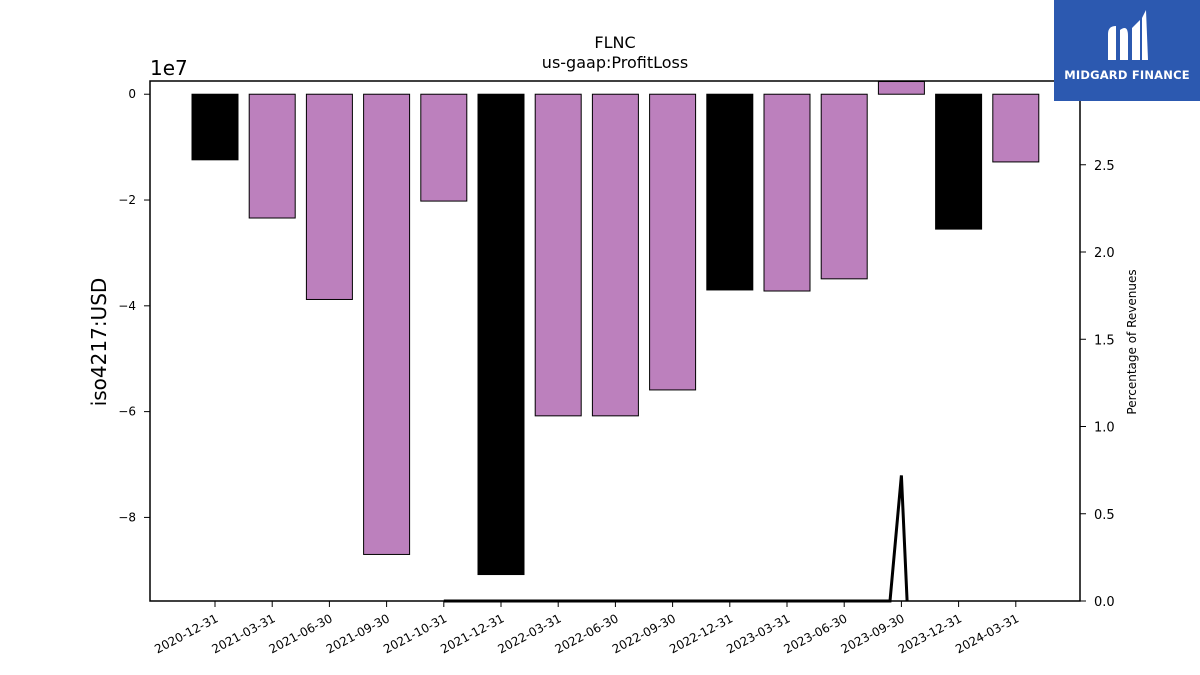  I want to click on chart-title: FLNC, so click(614, 42).